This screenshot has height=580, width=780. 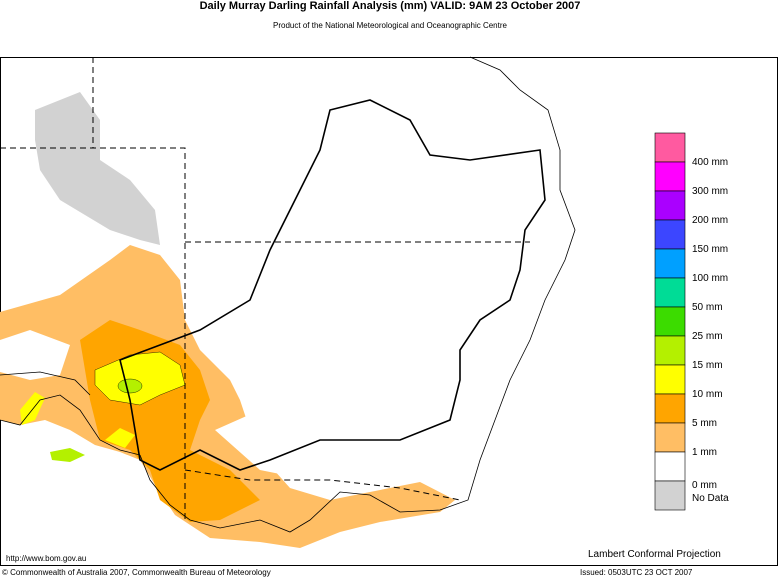 I want to click on issued: Issued: 0503UTC 23 OCT 2007, so click(x=636, y=572).